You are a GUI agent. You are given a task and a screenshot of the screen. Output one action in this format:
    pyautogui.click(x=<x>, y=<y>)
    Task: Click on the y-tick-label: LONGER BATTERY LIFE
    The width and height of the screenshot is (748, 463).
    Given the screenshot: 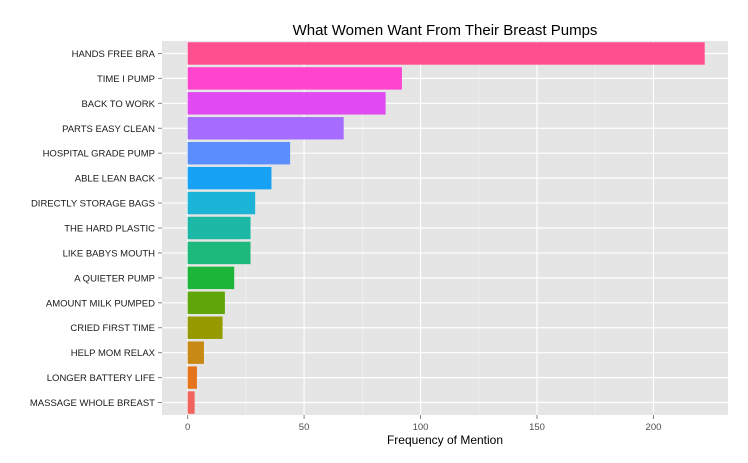 What is the action you would take?
    pyautogui.click(x=101, y=378)
    